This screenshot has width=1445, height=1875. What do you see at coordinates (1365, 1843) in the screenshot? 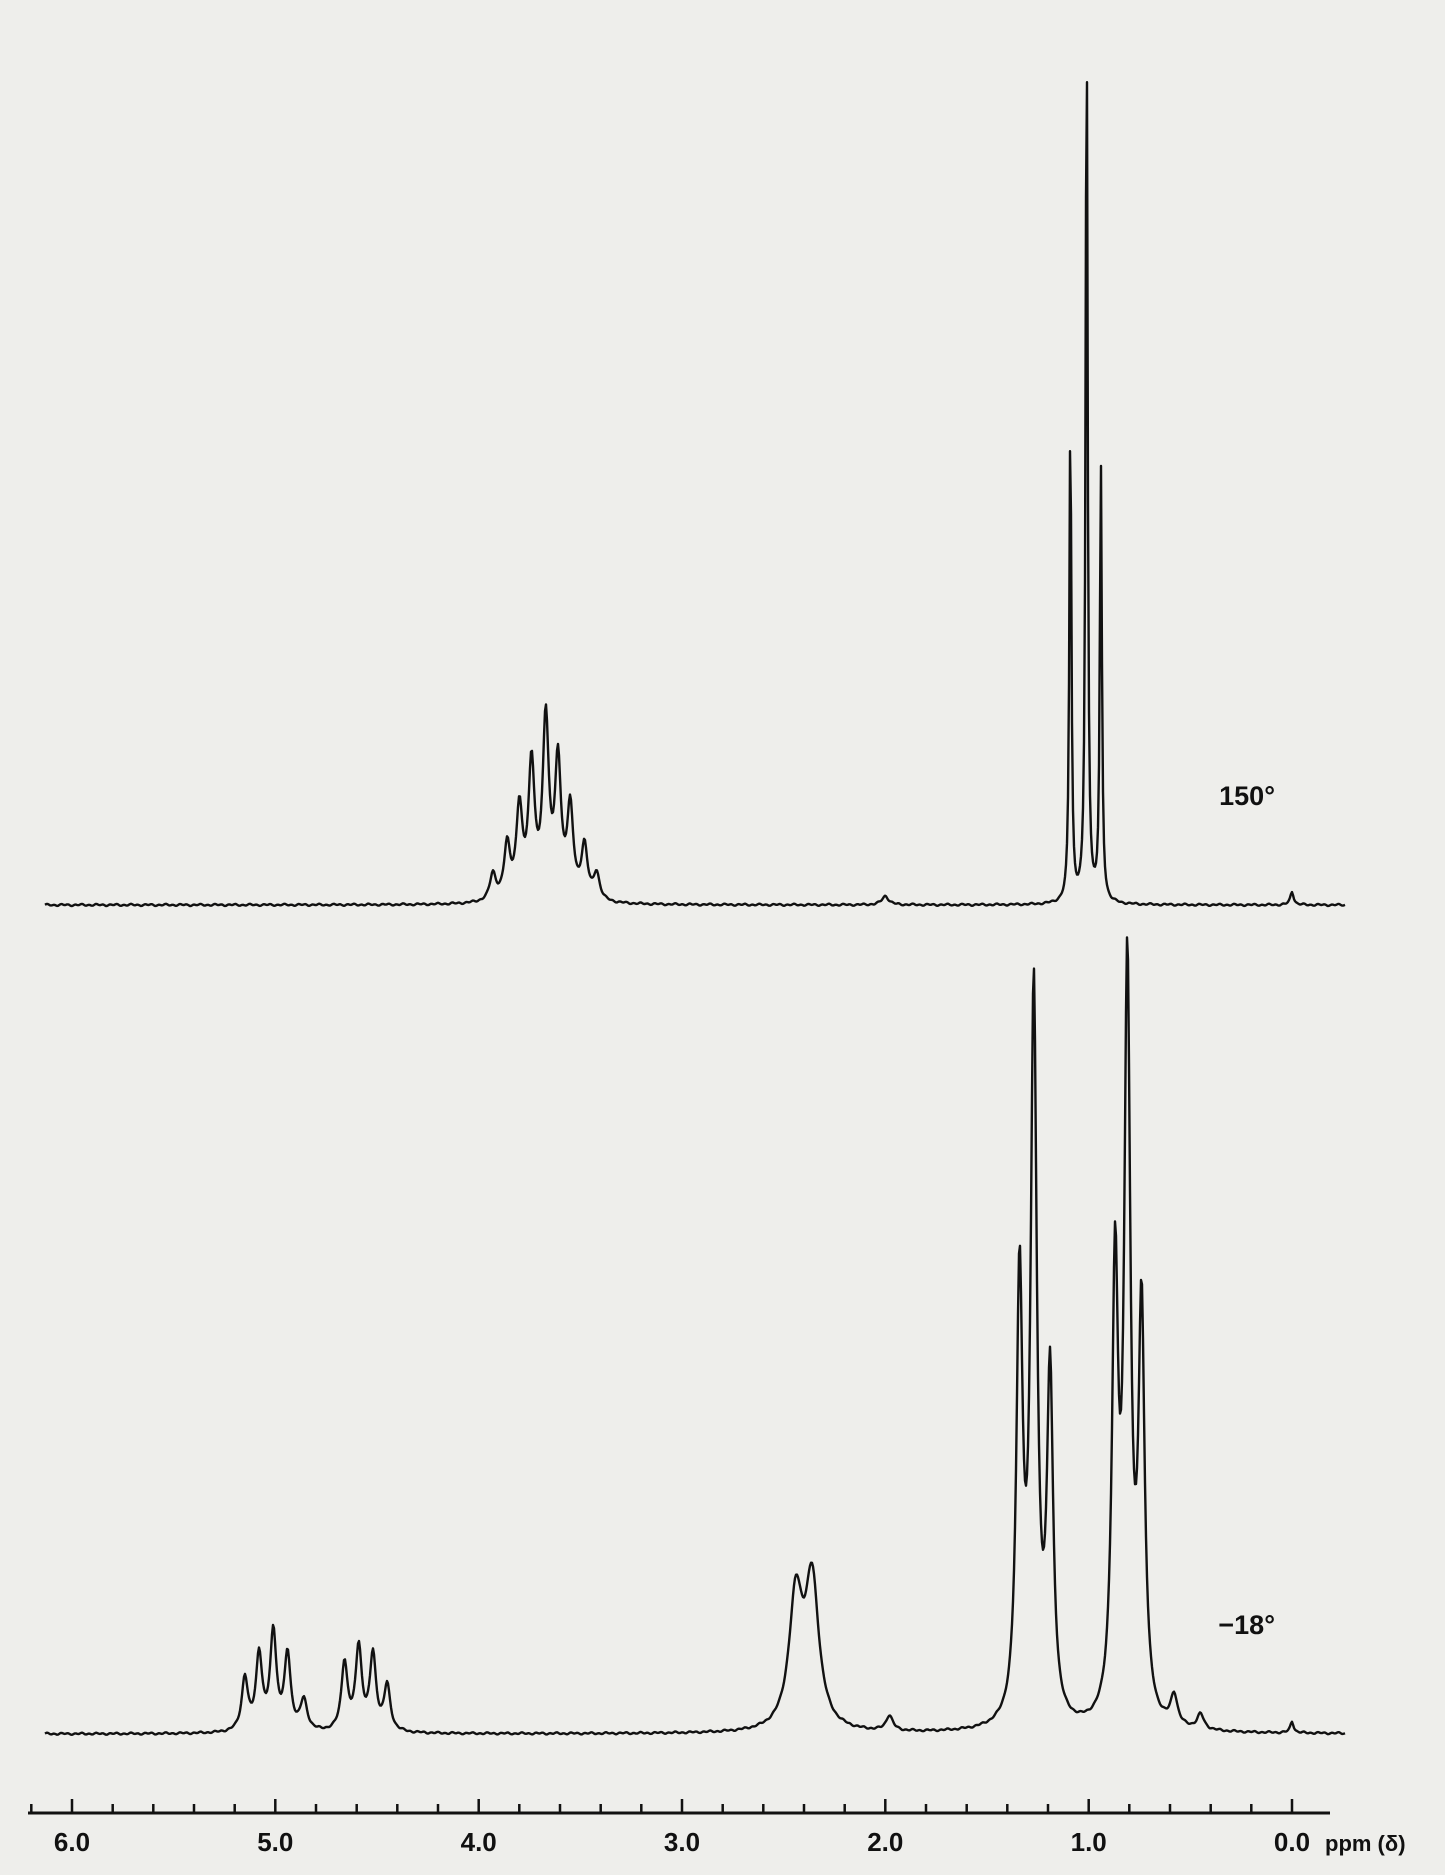
I see `x-axis-label: ppm (δ)` at bounding box center [1365, 1843].